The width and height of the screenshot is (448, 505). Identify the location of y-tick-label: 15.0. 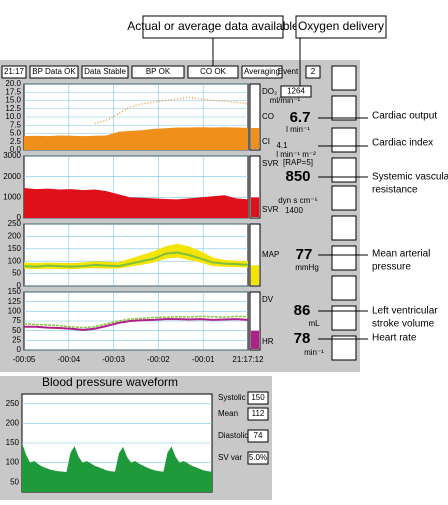
(13, 100).